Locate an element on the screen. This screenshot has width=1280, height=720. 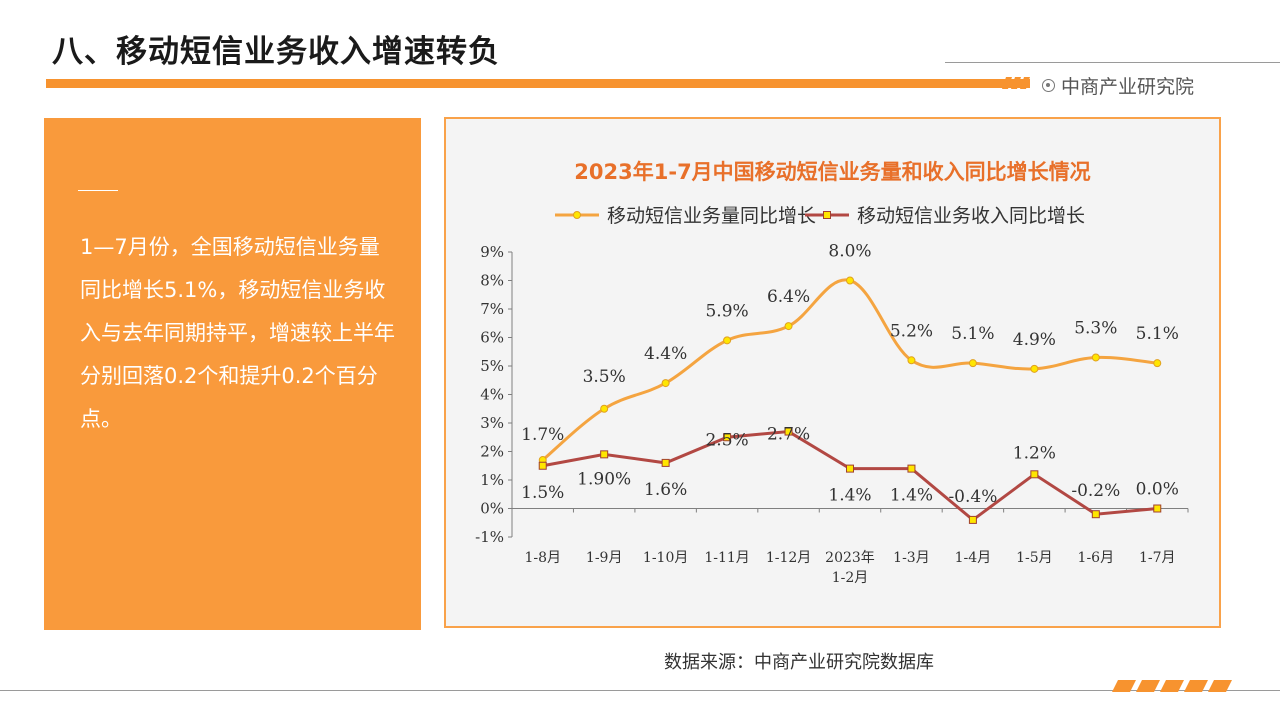
brand: 中商产业研究院 is located at coordinates (1118, 85).